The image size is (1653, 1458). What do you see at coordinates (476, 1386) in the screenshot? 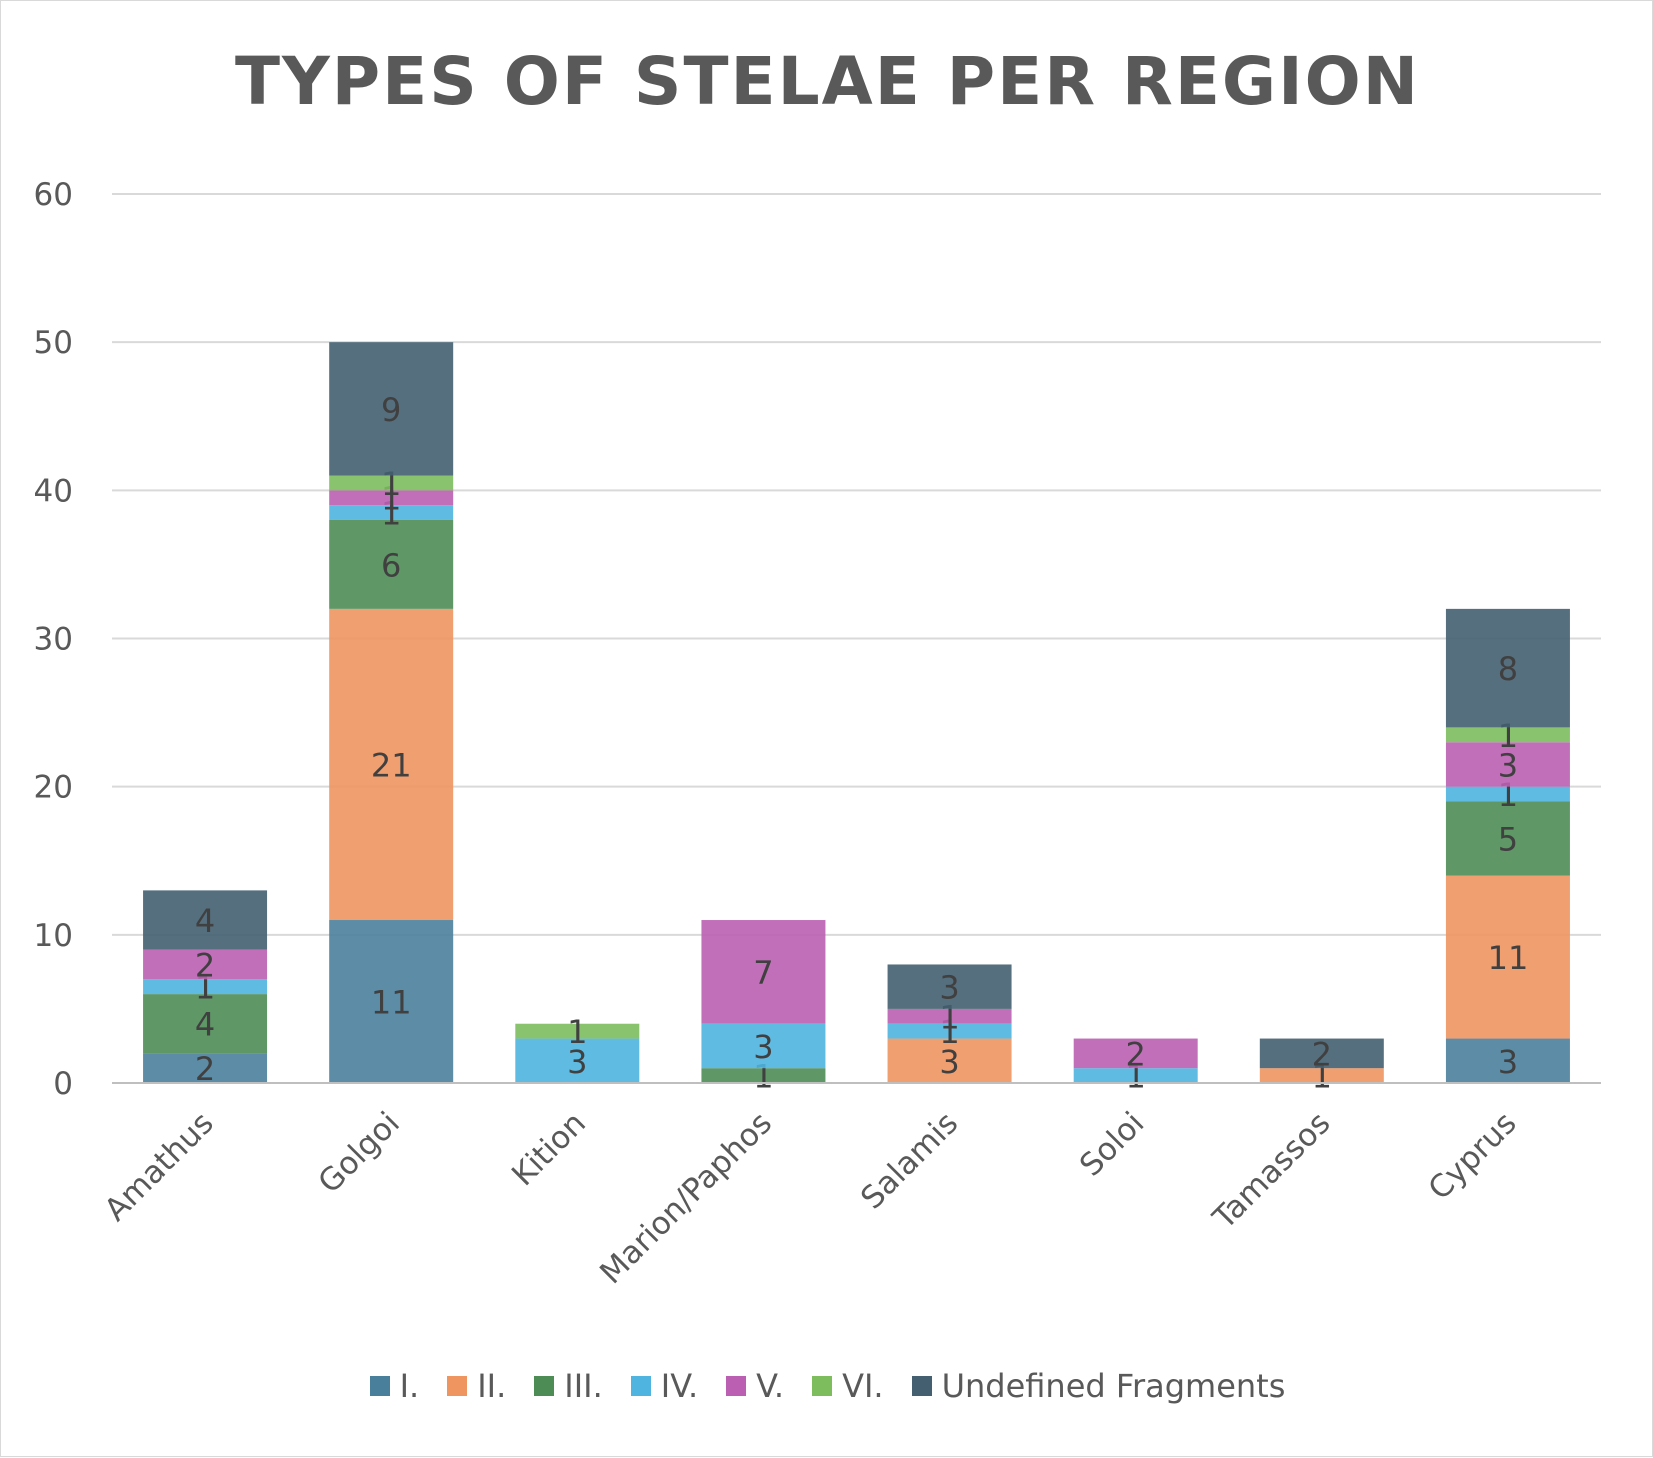
I see `legend-item: II.` at bounding box center [476, 1386].